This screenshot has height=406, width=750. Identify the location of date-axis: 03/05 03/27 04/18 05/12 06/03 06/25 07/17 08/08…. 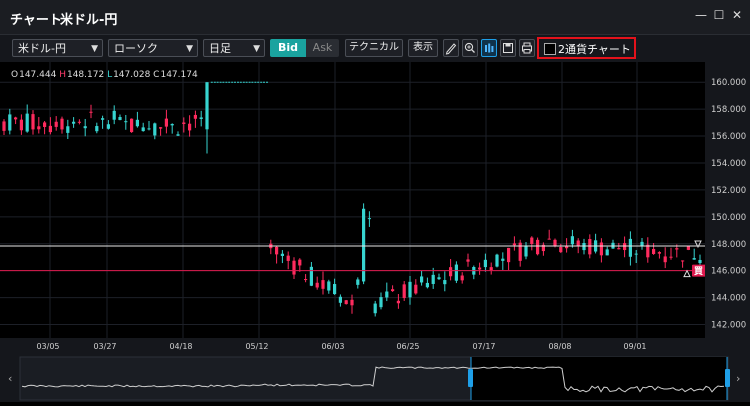
(375, 346).